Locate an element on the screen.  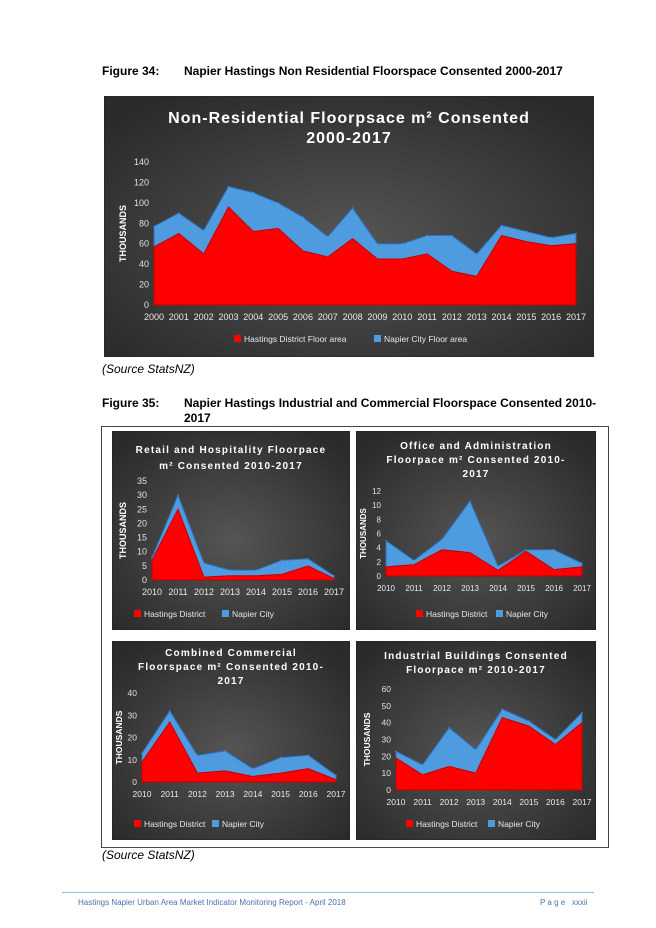
x-tick-label: 2000 is located at coordinates (154, 317).